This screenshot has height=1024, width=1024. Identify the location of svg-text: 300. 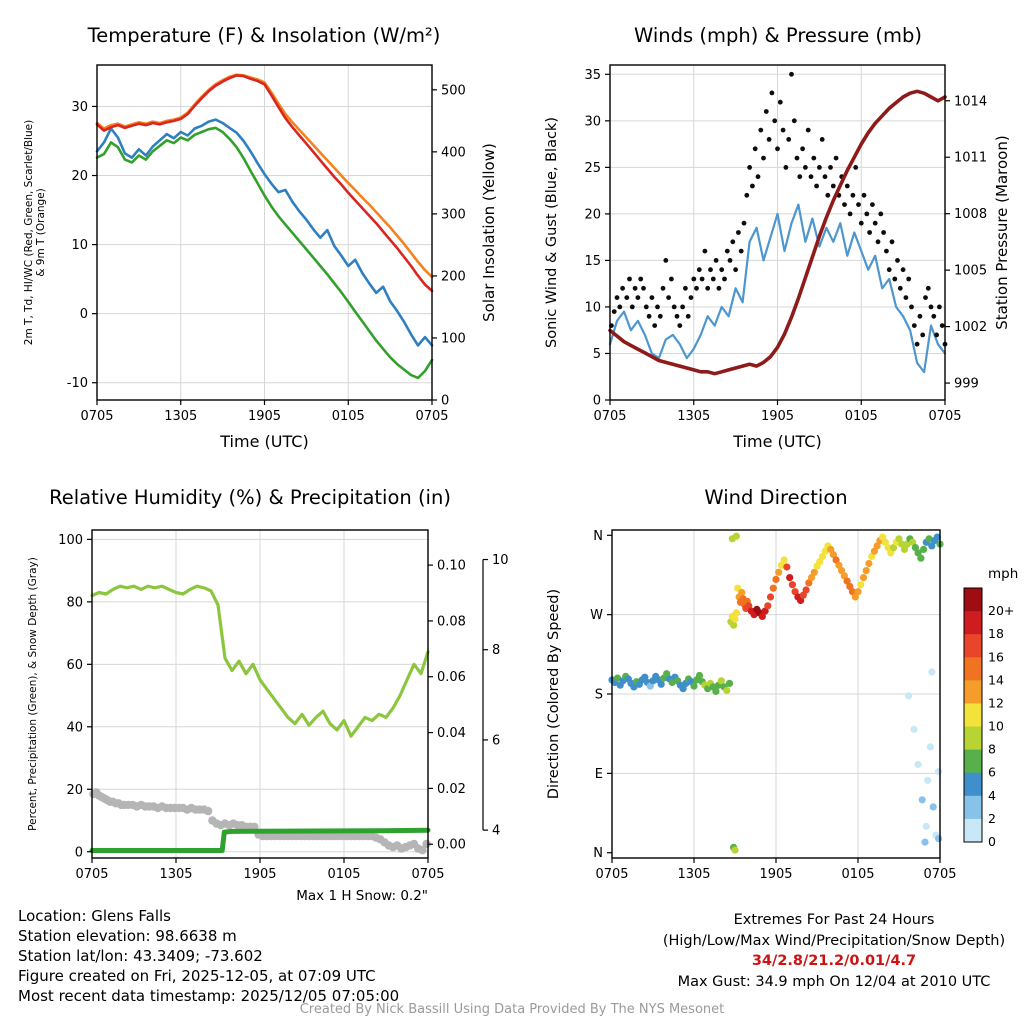
(453, 214).